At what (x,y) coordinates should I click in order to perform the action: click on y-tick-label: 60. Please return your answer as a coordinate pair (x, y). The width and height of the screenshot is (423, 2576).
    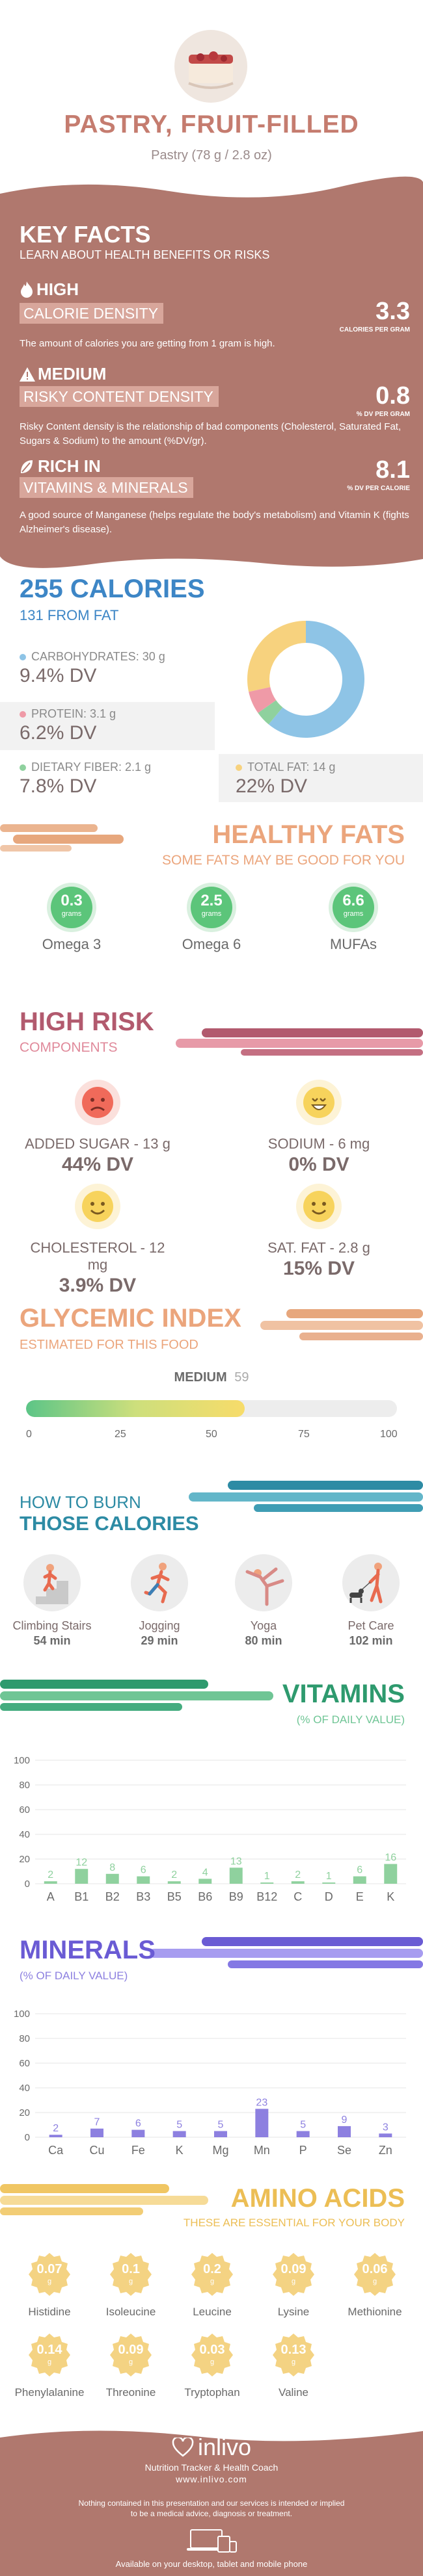
    Looking at the image, I should click on (24, 2063).